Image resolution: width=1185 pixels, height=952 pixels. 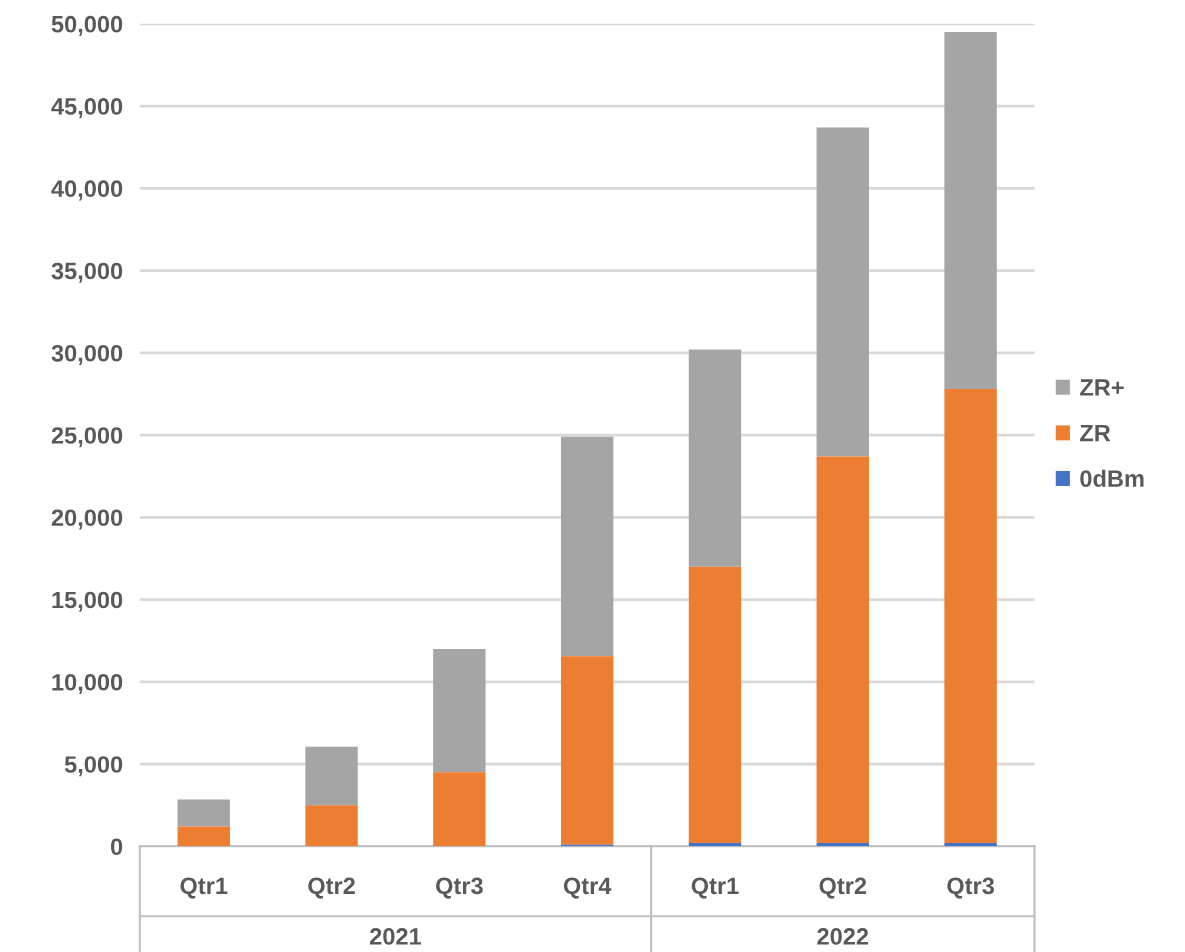 I want to click on y-tick-label: 30,000, so click(x=87, y=355).